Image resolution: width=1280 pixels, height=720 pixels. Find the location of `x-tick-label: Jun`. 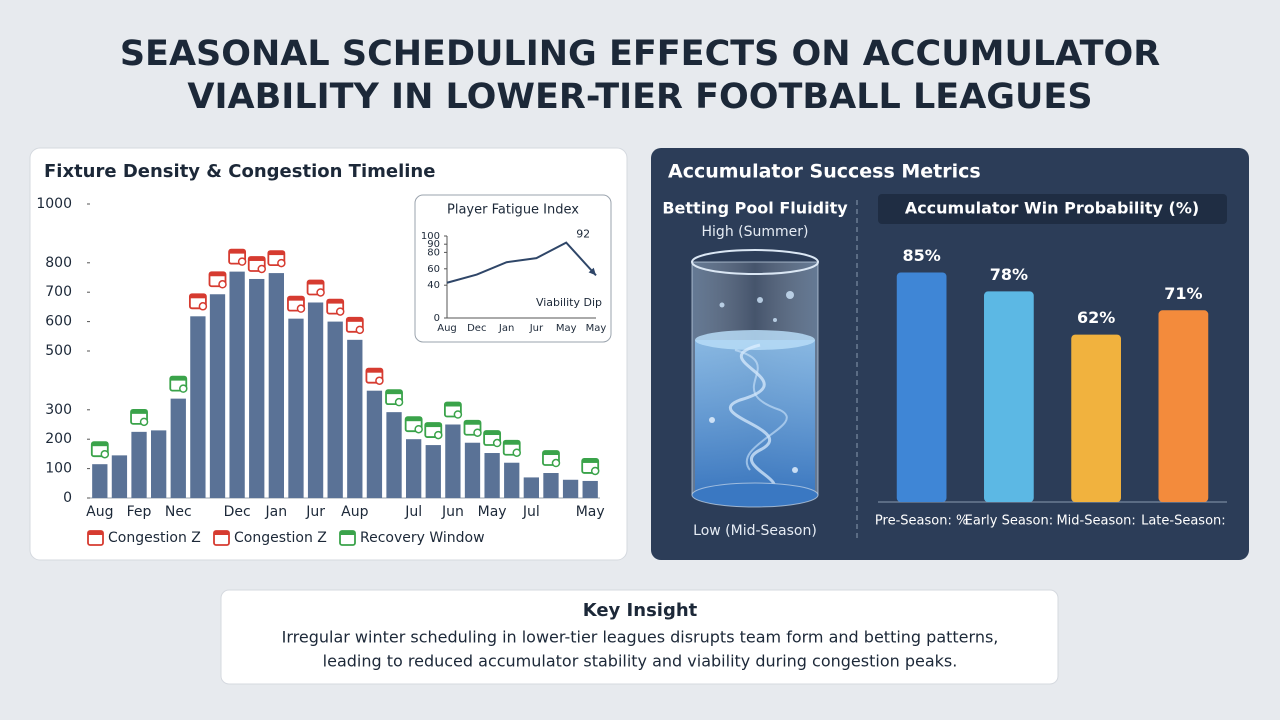

x-tick-label: Jun is located at coordinates (452, 512).